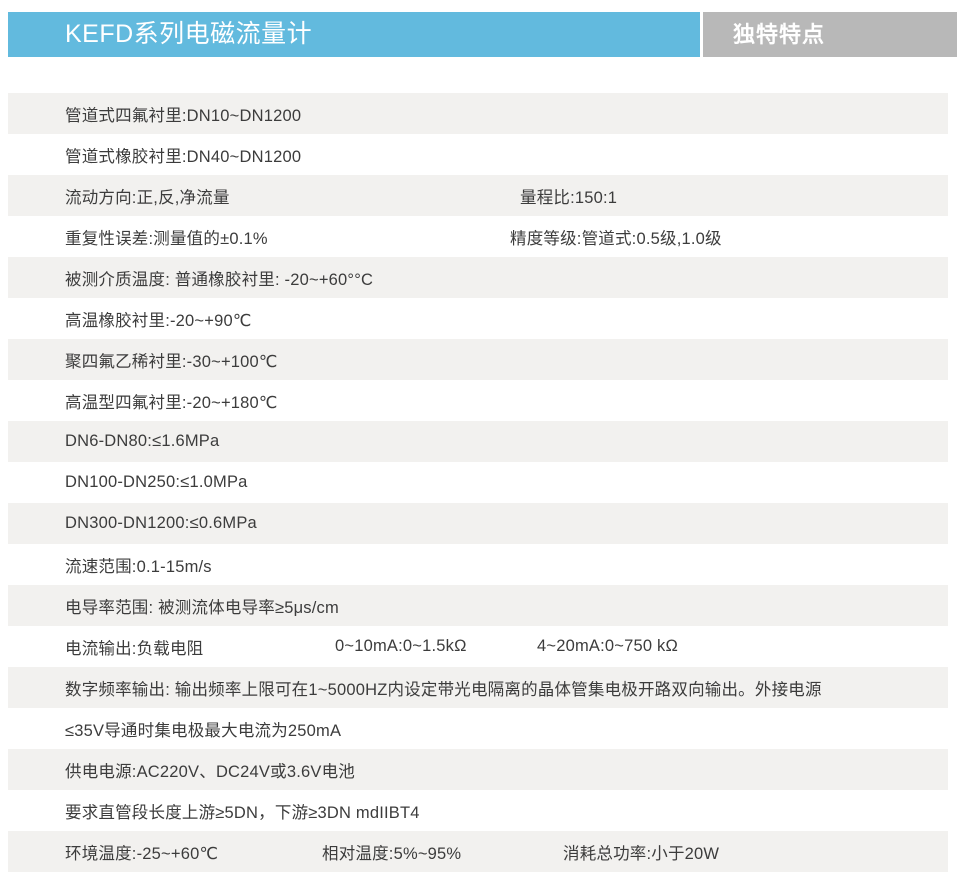 This screenshot has height=878, width=957. Describe the element at coordinates (569, 197) in the screenshot. I see `spec-cell: 量程比:150:1` at that location.